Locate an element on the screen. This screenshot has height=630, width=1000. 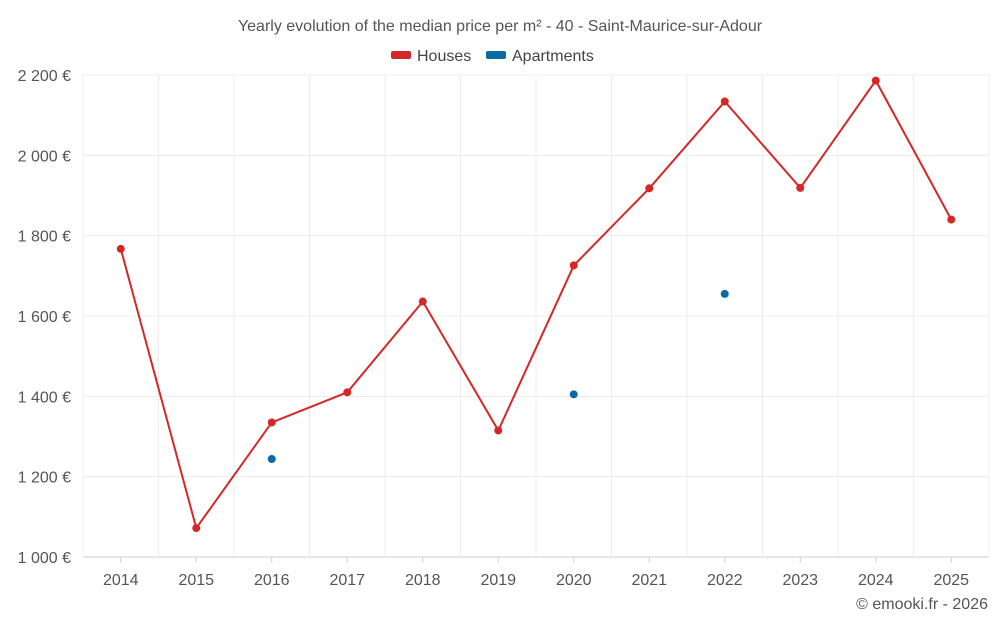
y-tick-label: 2 000 € is located at coordinates (44, 156).